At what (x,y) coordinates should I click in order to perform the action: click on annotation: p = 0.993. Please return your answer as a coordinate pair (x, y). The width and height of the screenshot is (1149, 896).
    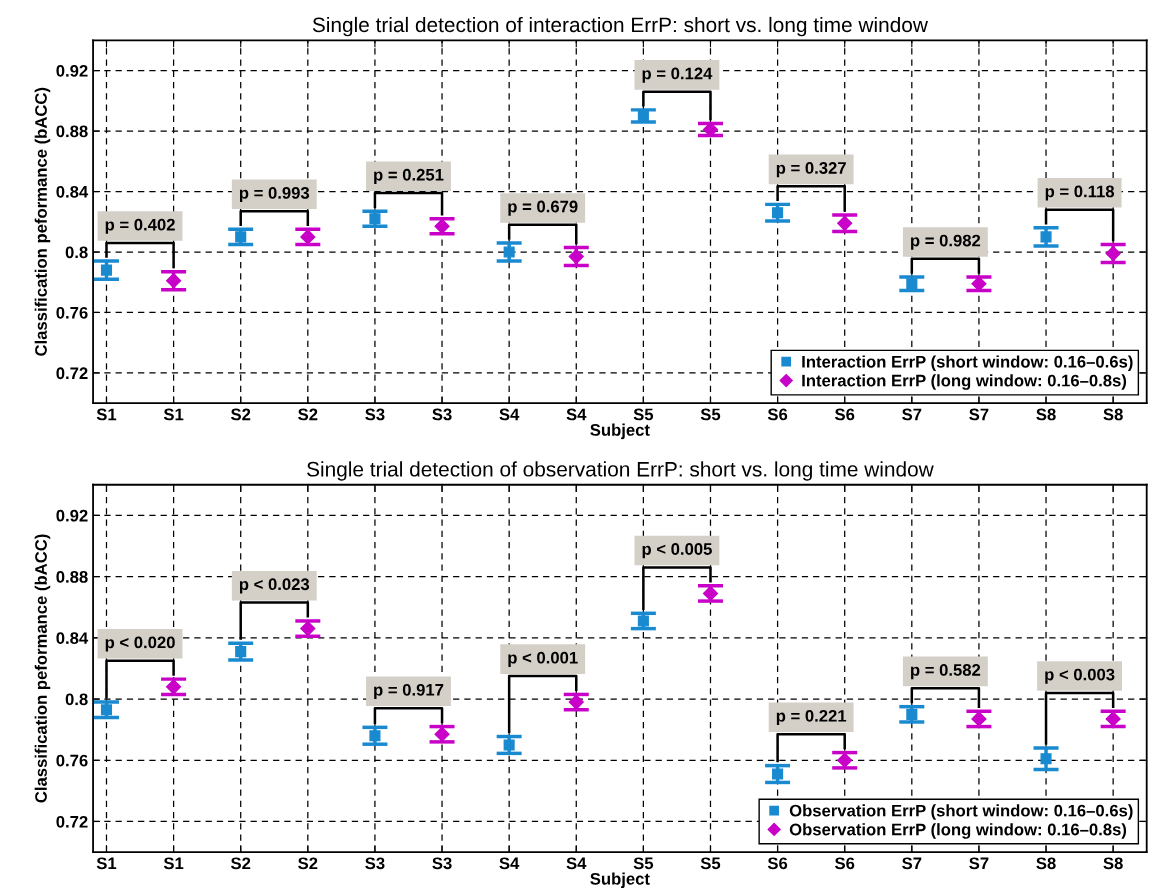
    Looking at the image, I should click on (274, 195).